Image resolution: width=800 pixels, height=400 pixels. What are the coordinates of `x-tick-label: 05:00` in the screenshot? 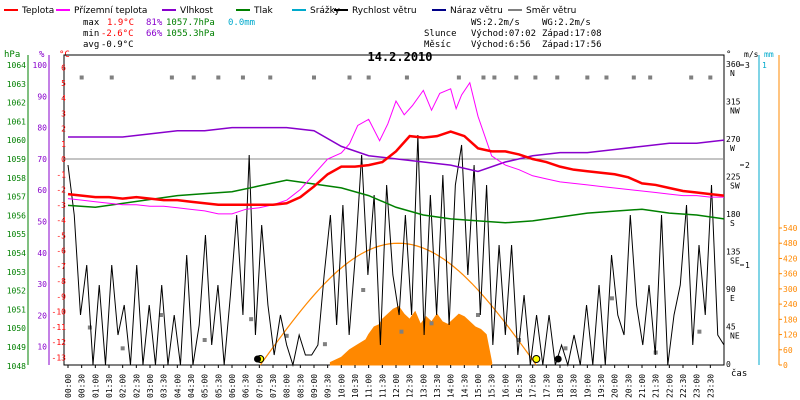 It's located at (205, 386).